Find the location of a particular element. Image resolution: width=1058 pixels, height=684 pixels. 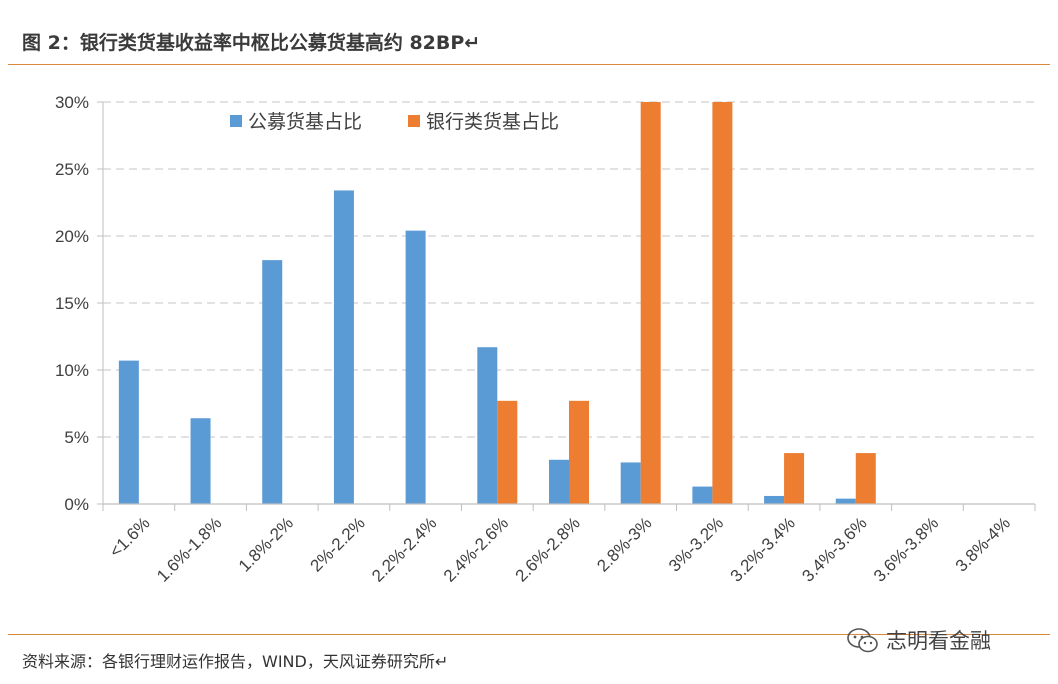

watermark-text: 志明看金融 is located at coordinates (938, 641).